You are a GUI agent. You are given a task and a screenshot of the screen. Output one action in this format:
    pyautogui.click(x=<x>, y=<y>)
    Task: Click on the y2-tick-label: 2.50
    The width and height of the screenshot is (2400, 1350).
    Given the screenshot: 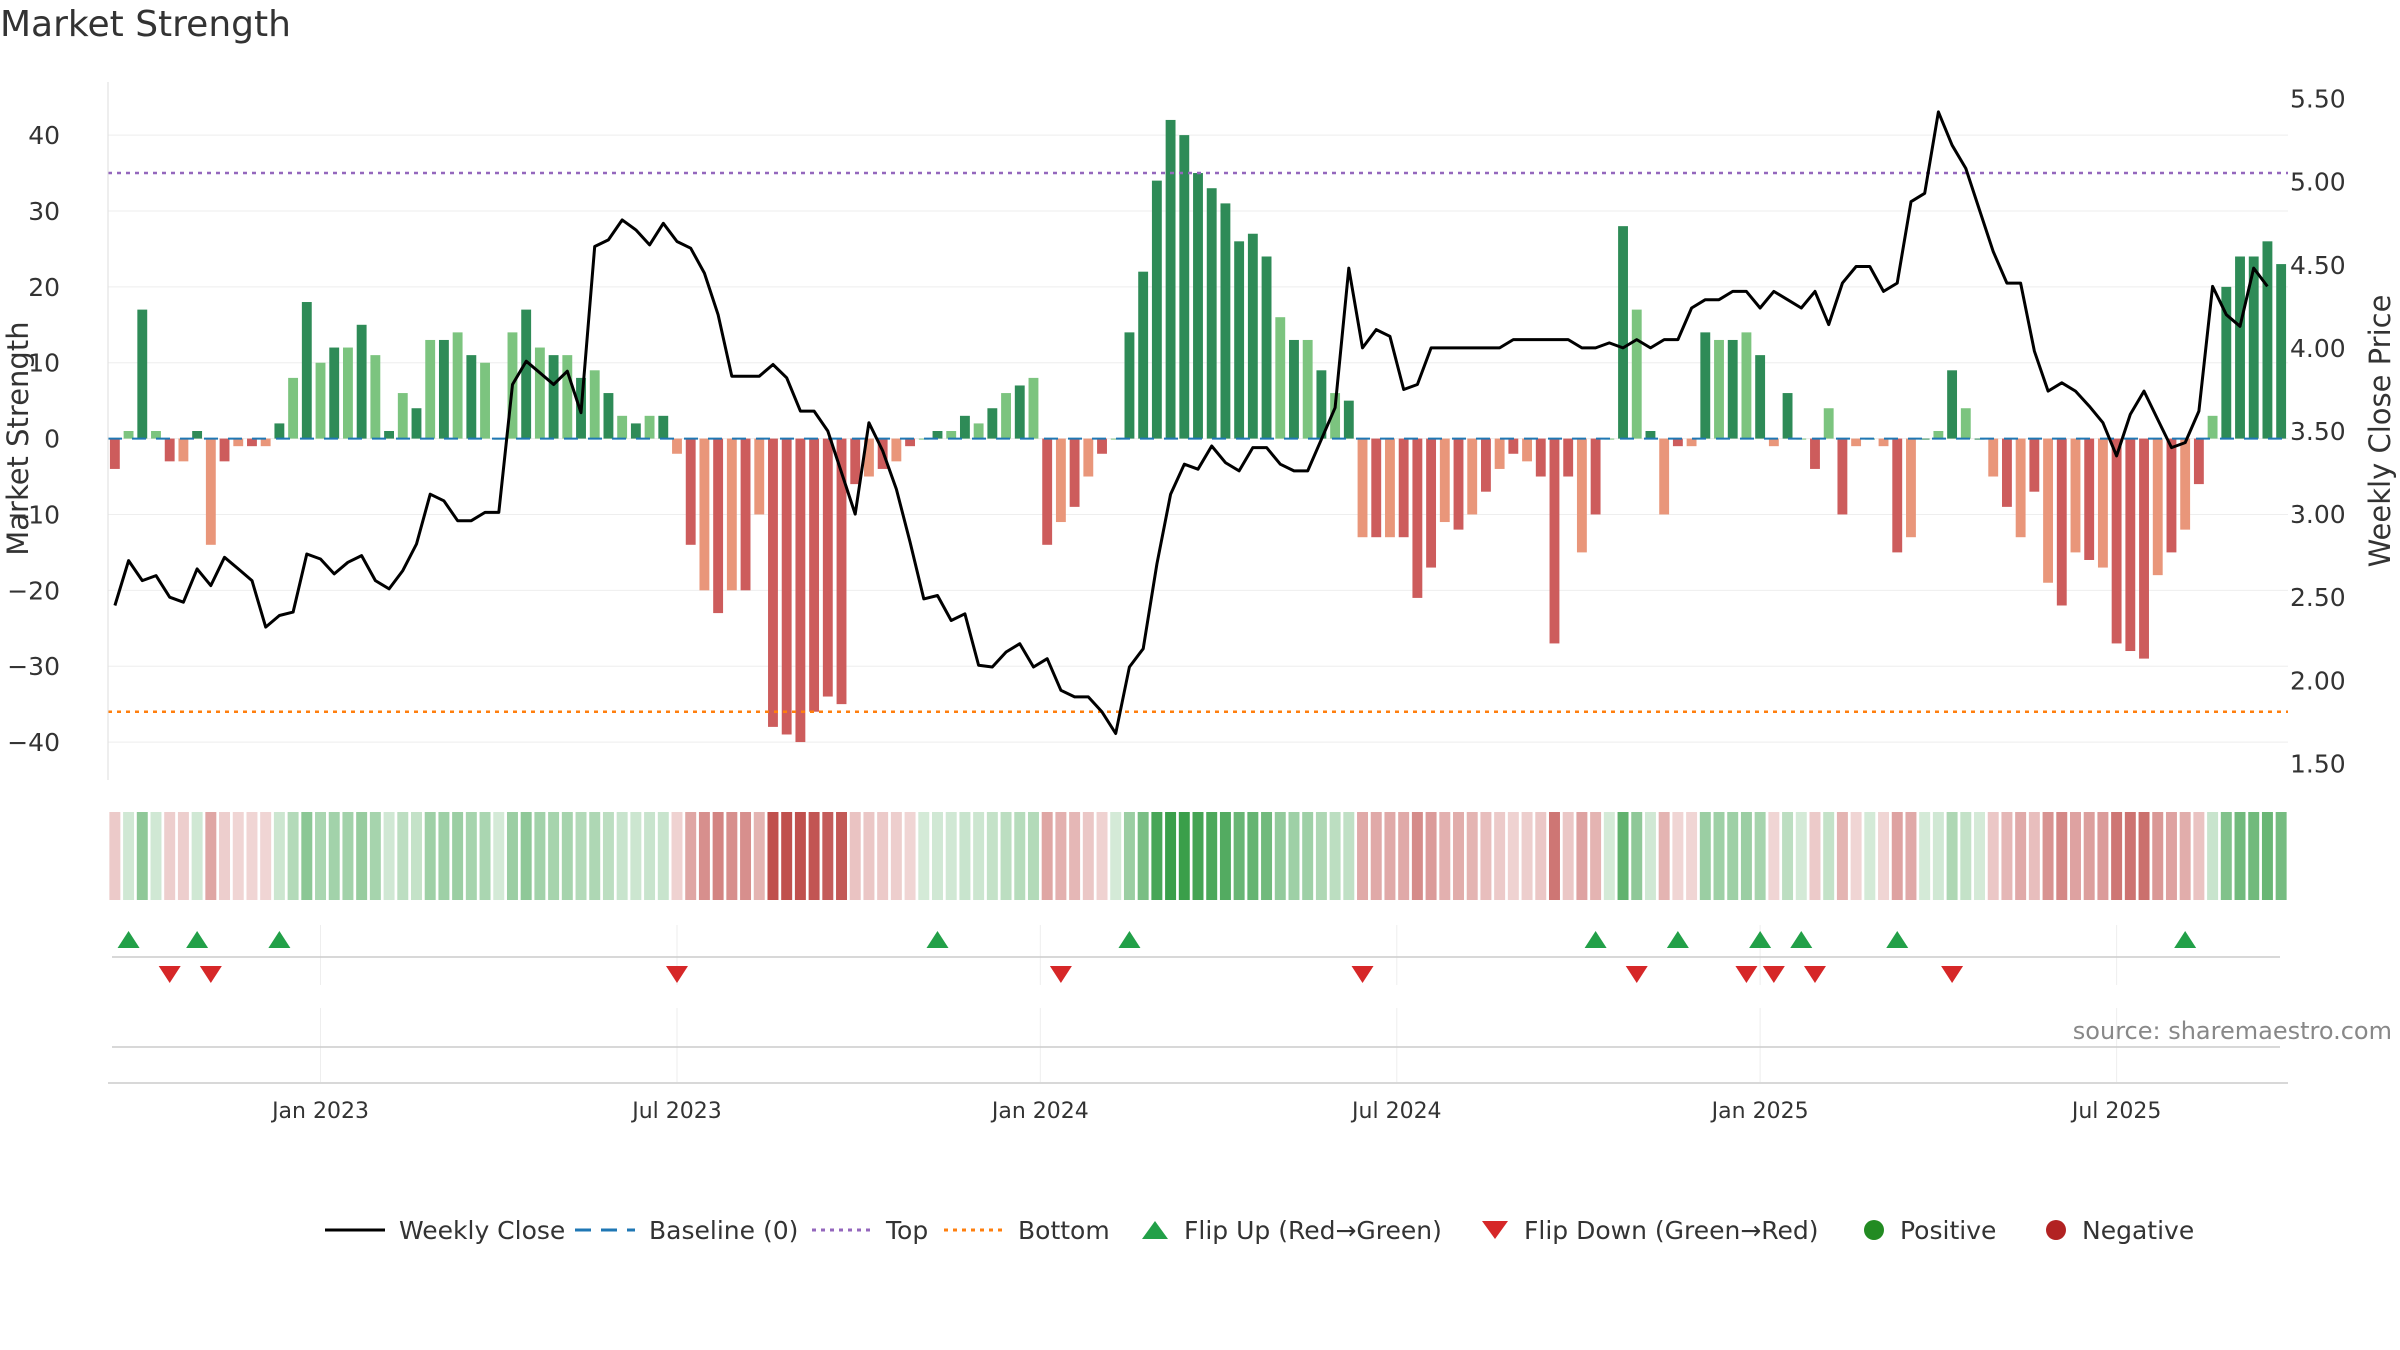 What is the action you would take?
    pyautogui.click(x=2318, y=597)
    